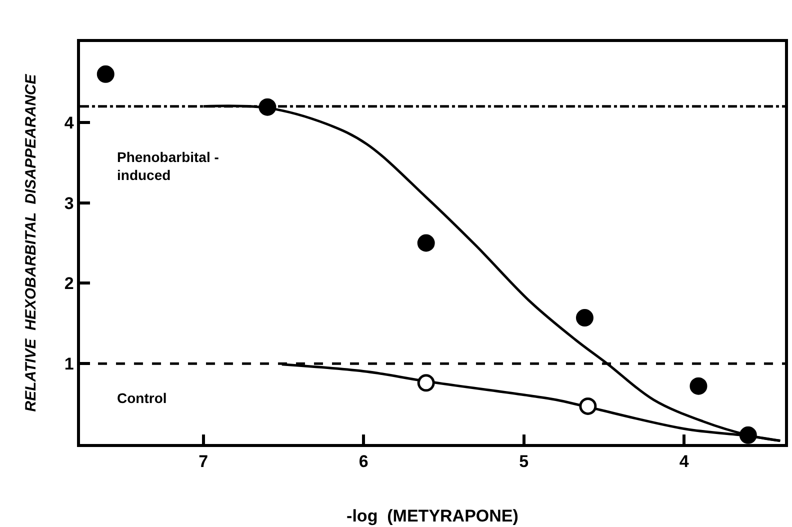  Describe the element at coordinates (69, 203) in the screenshot. I see `y-tick-label: 3` at that location.